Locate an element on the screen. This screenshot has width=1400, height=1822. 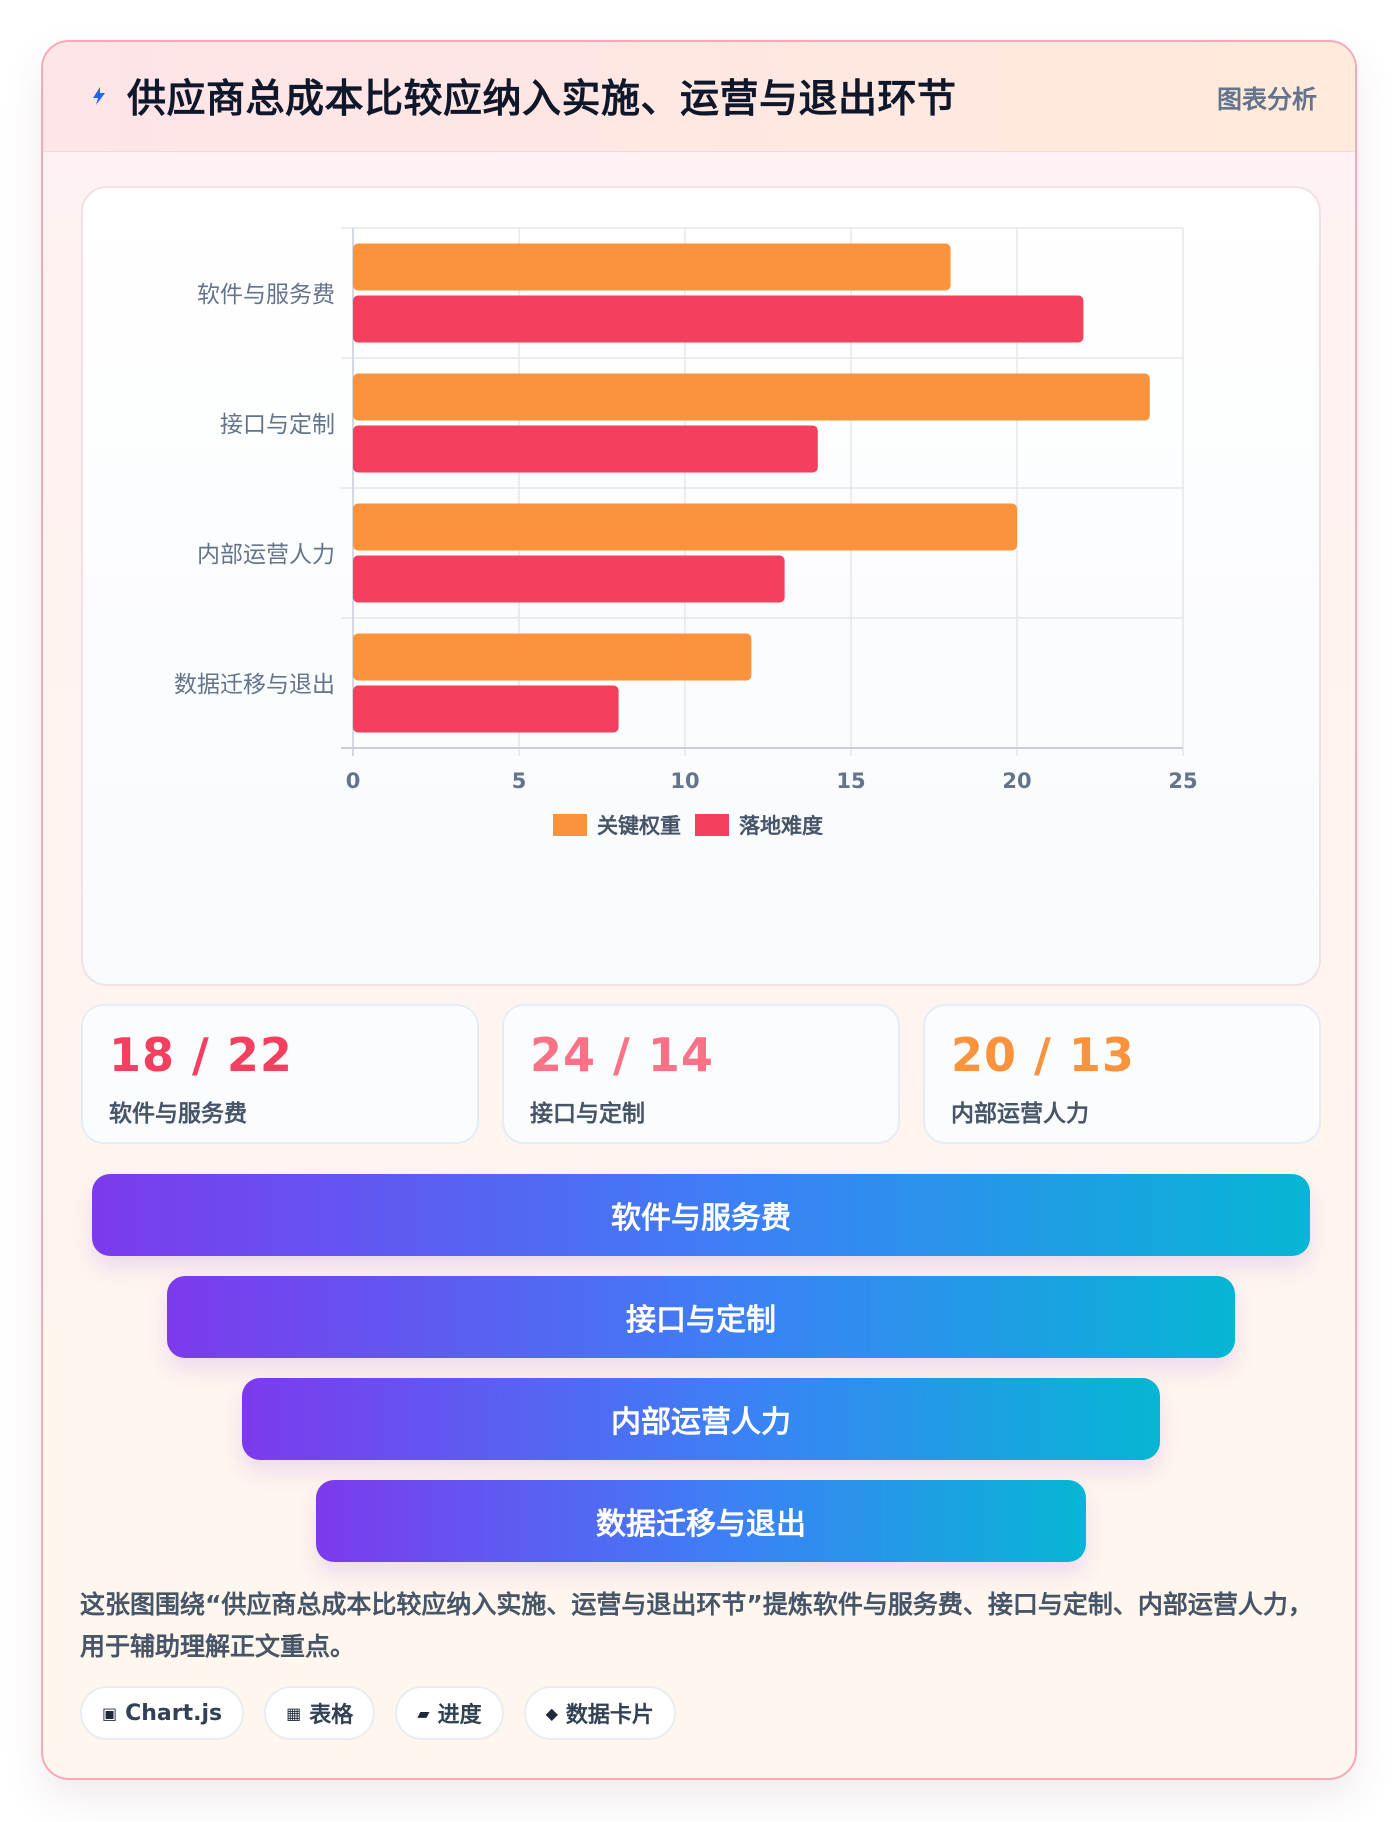
x-tick-label: 0 is located at coordinates (353, 781).